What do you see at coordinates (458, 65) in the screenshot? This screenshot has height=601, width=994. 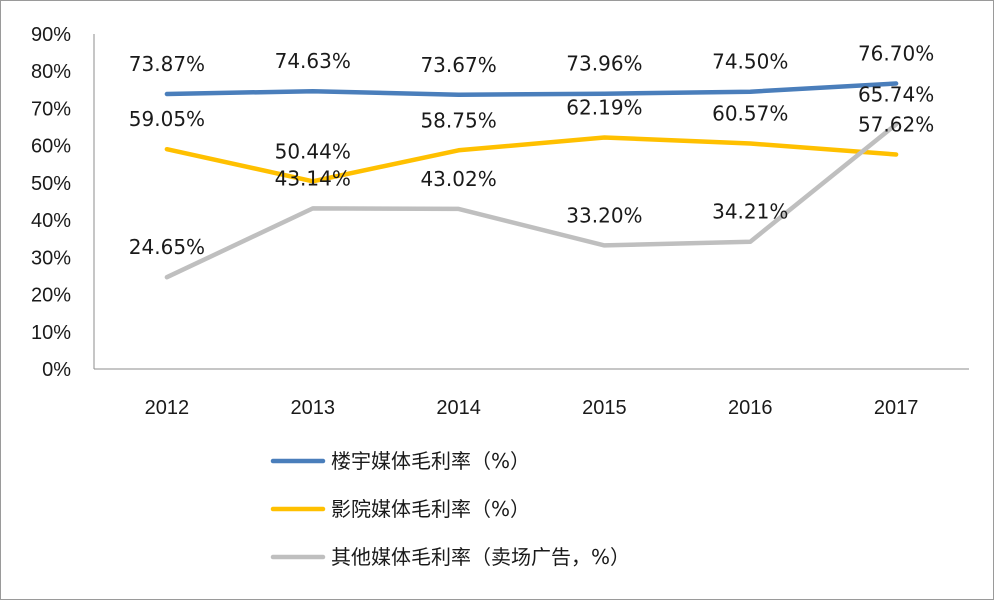 I see `data-label: 73.67%` at bounding box center [458, 65].